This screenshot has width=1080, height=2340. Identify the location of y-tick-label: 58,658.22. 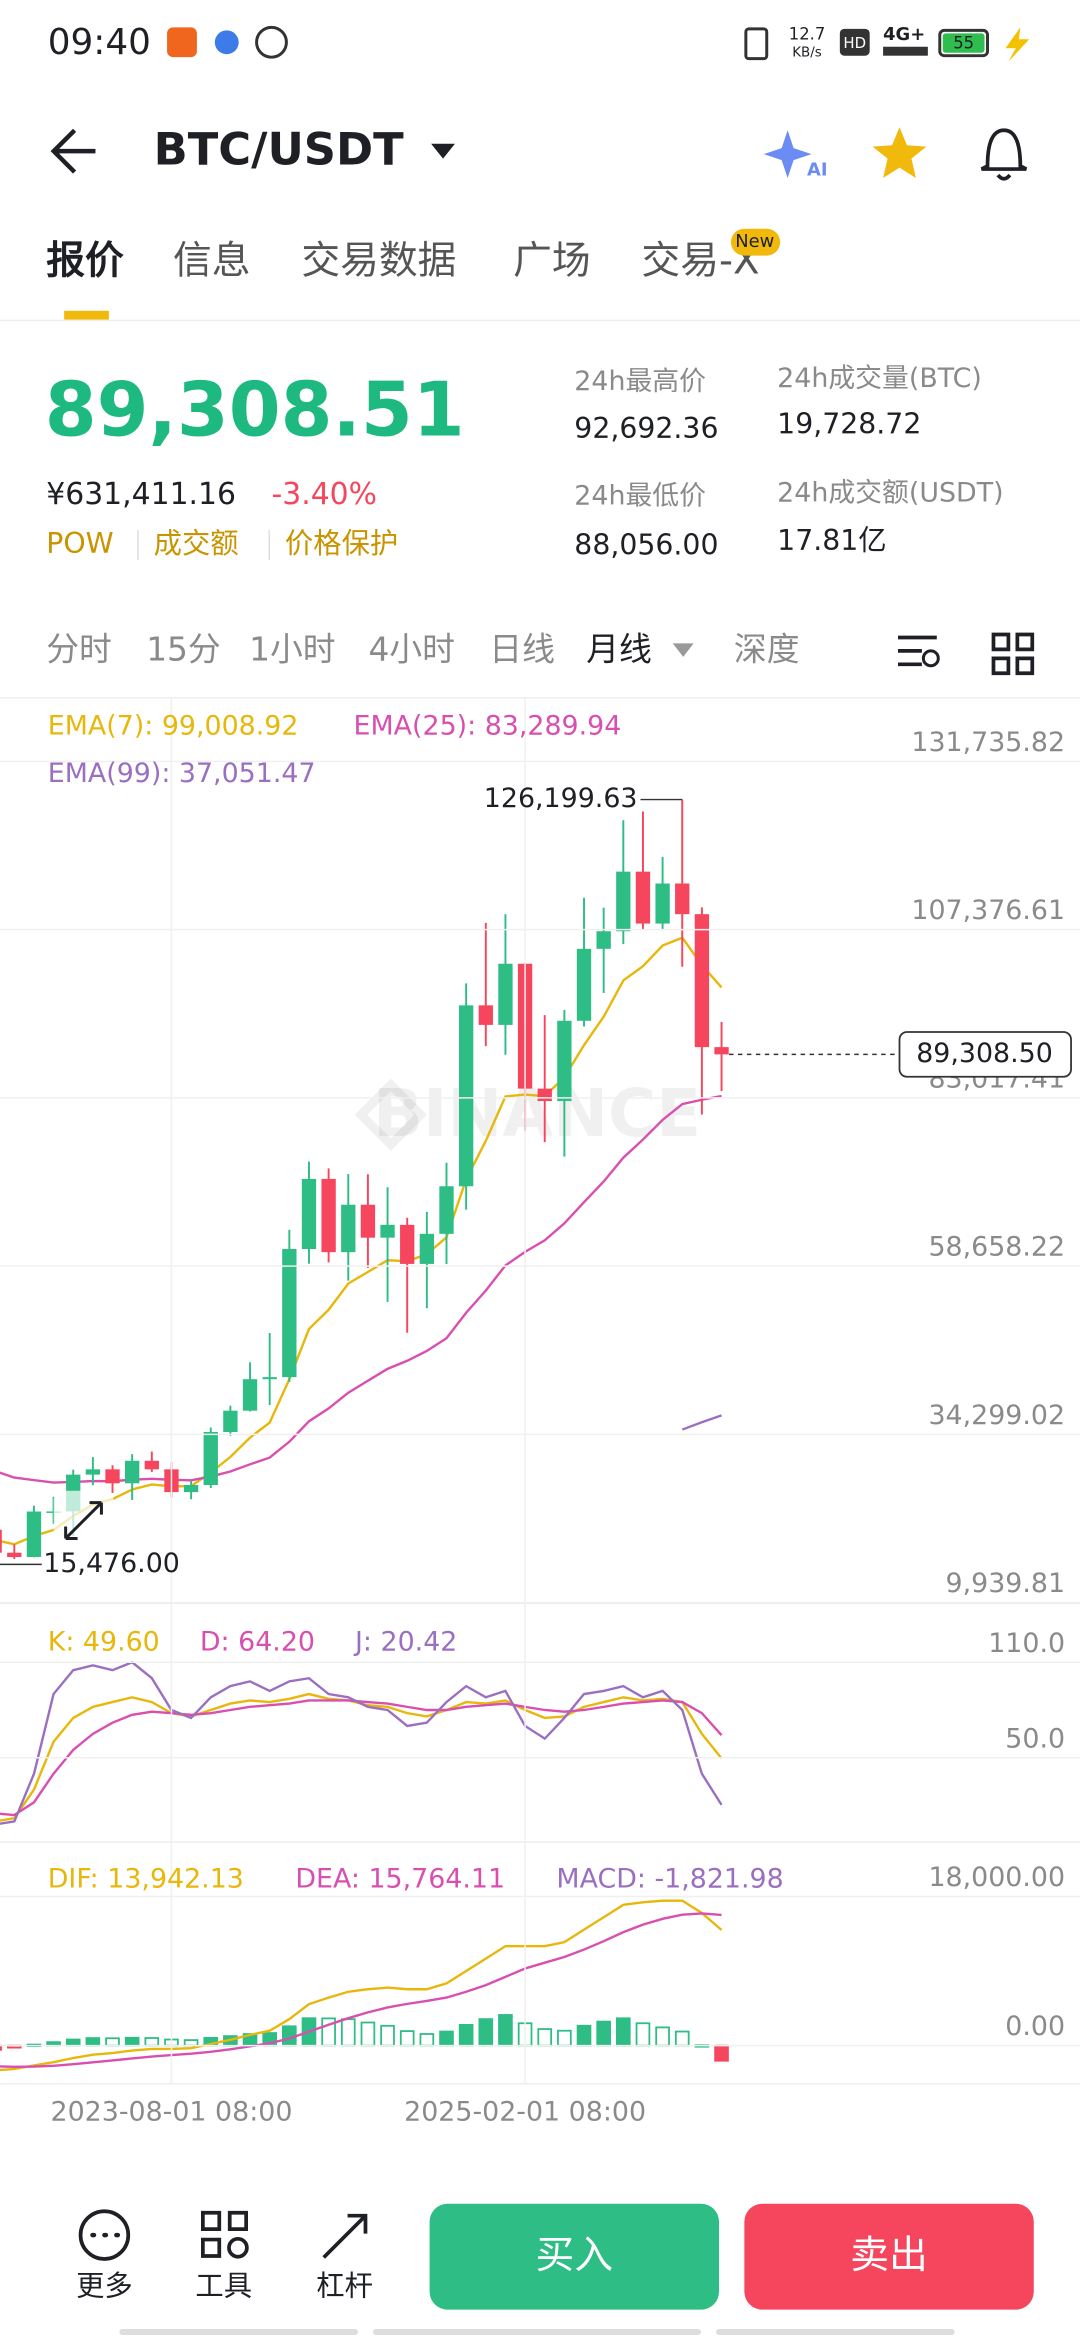
(996, 1247).